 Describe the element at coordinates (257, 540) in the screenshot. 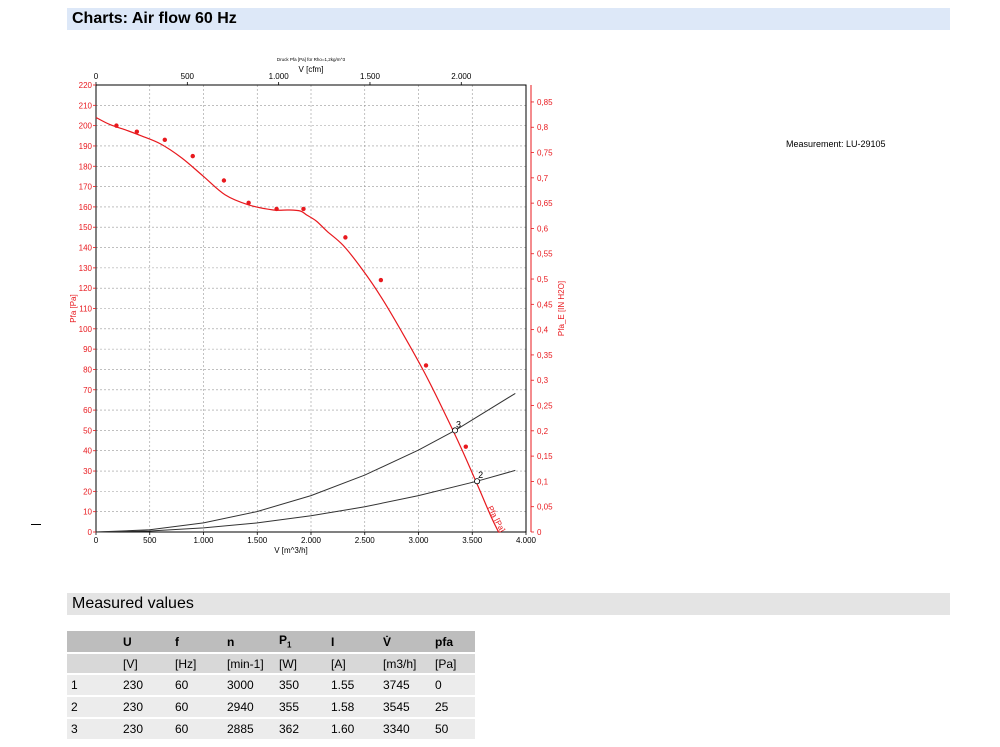

I see `x-tick-label: 1.500` at that location.